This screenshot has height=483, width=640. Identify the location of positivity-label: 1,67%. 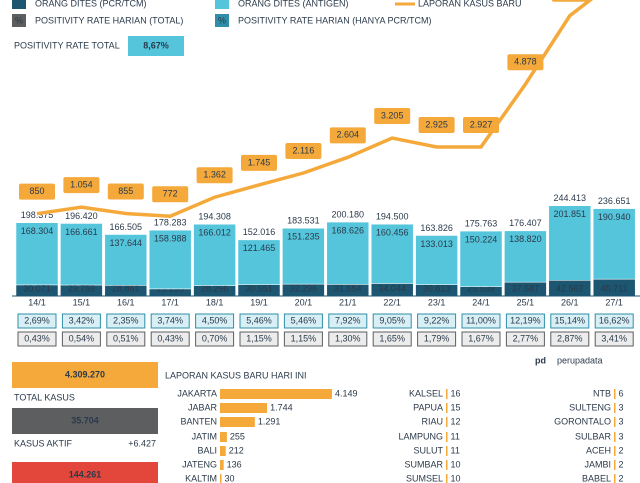
(481, 338).